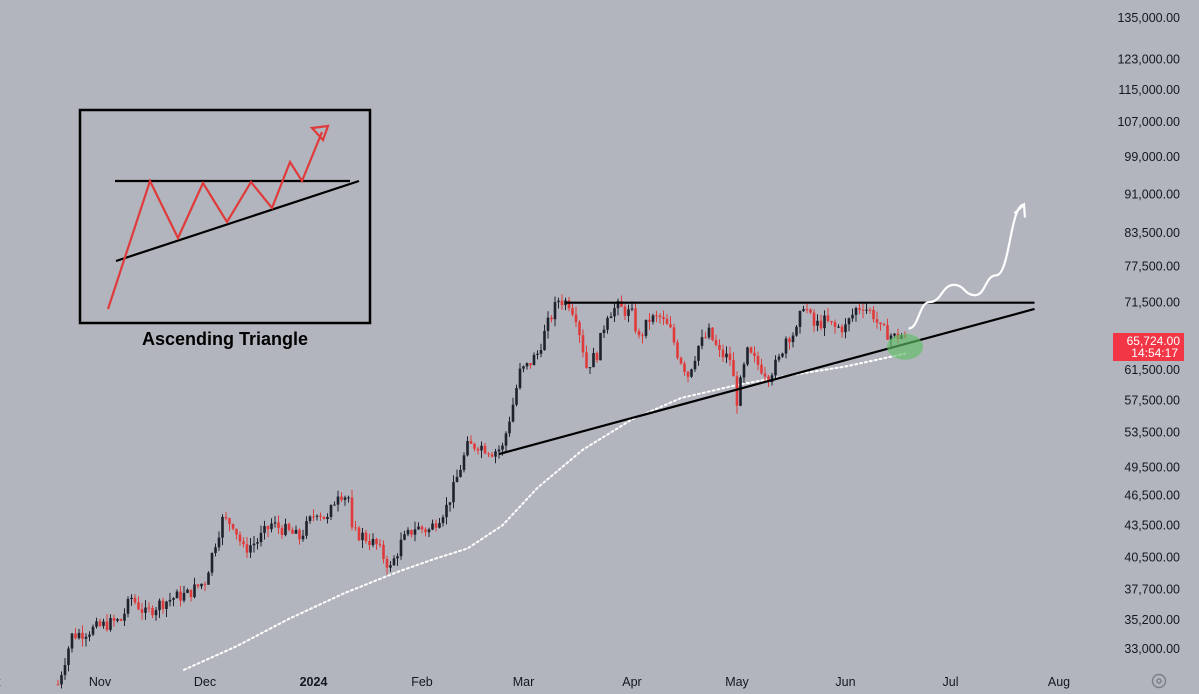 This screenshot has height=694, width=1199. Describe the element at coordinates (215, 220) in the screenshot. I see `inset-price-zigzag` at that location.